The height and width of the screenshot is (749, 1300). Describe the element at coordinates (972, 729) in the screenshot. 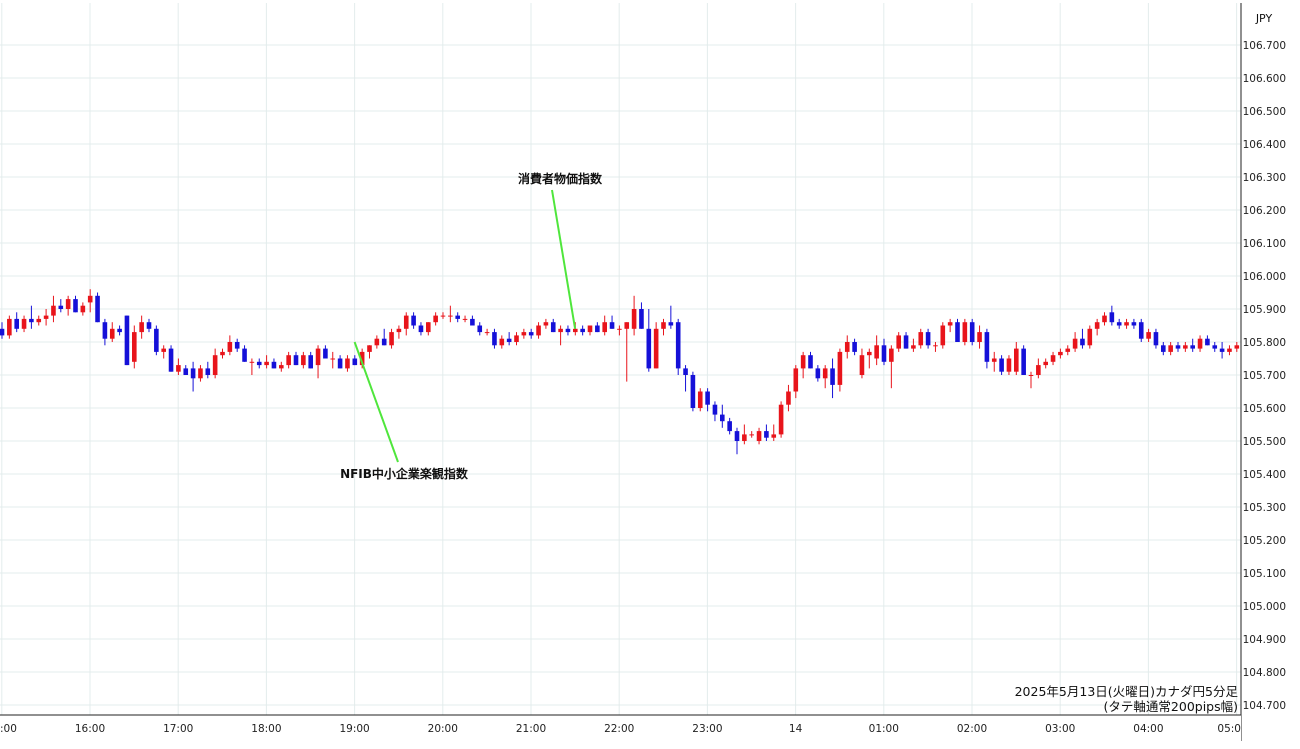

I see `x-tick-label: 02:00` at that location.